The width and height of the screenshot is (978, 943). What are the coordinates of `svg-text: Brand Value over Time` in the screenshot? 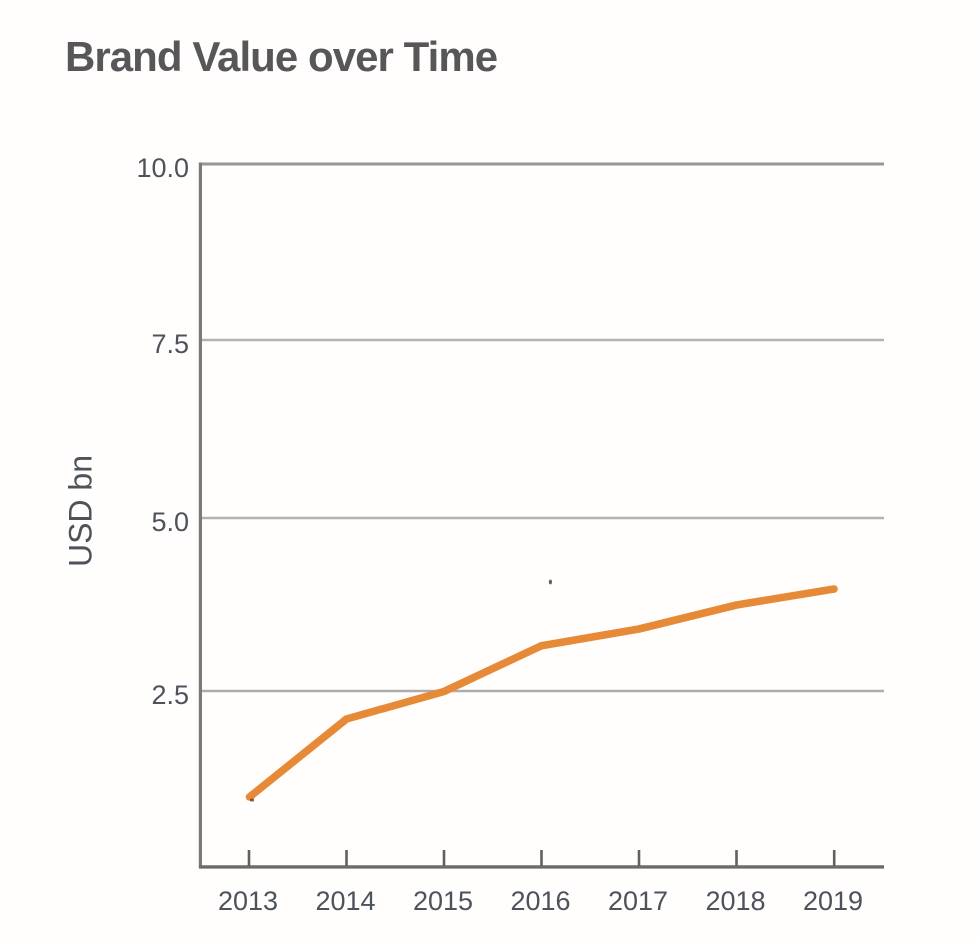 It's located at (281, 56).